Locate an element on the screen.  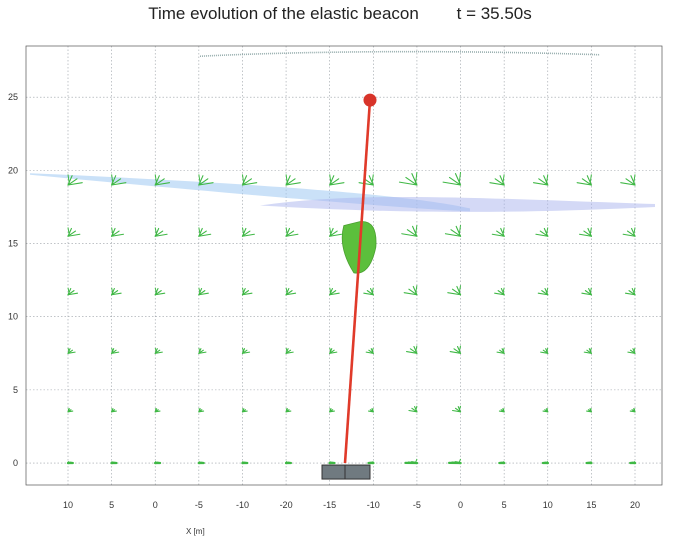
wave-surface-band is located at coordinates (457, 204).